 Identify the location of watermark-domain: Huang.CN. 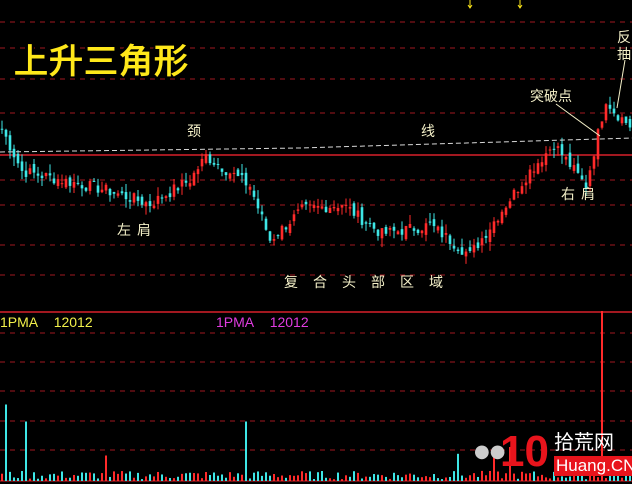
(593, 466).